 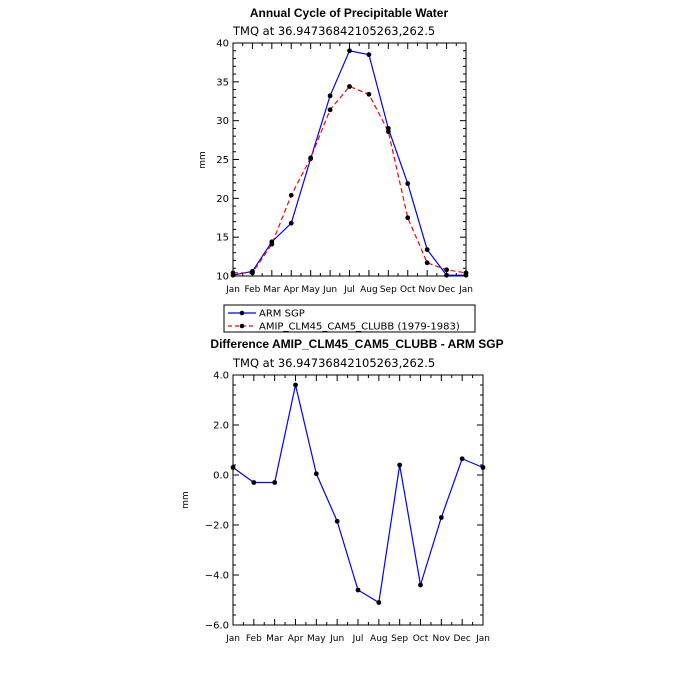 What do you see at coordinates (359, 327) in the screenshot?
I see `legend-label-amip: AMIP_CLM45_CAM5_CLUBB (1979-1983)` at bounding box center [359, 327].